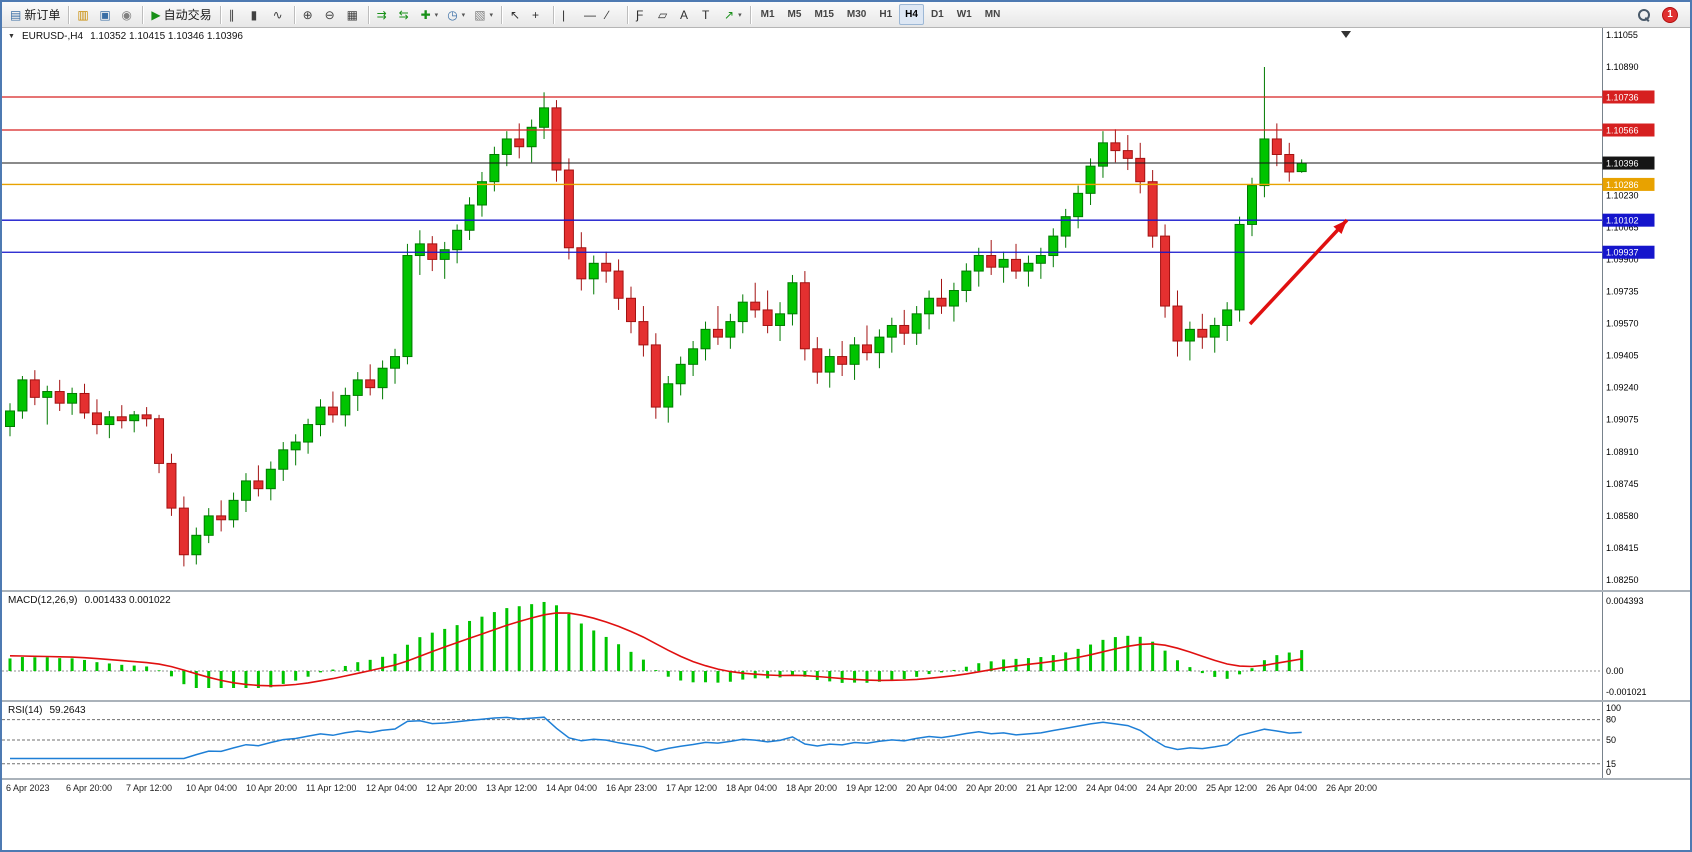 The height and width of the screenshot is (852, 1692). Describe the element at coordinates (992, 14) in the screenshot. I see `timeframe-mn-button: MN` at that location.